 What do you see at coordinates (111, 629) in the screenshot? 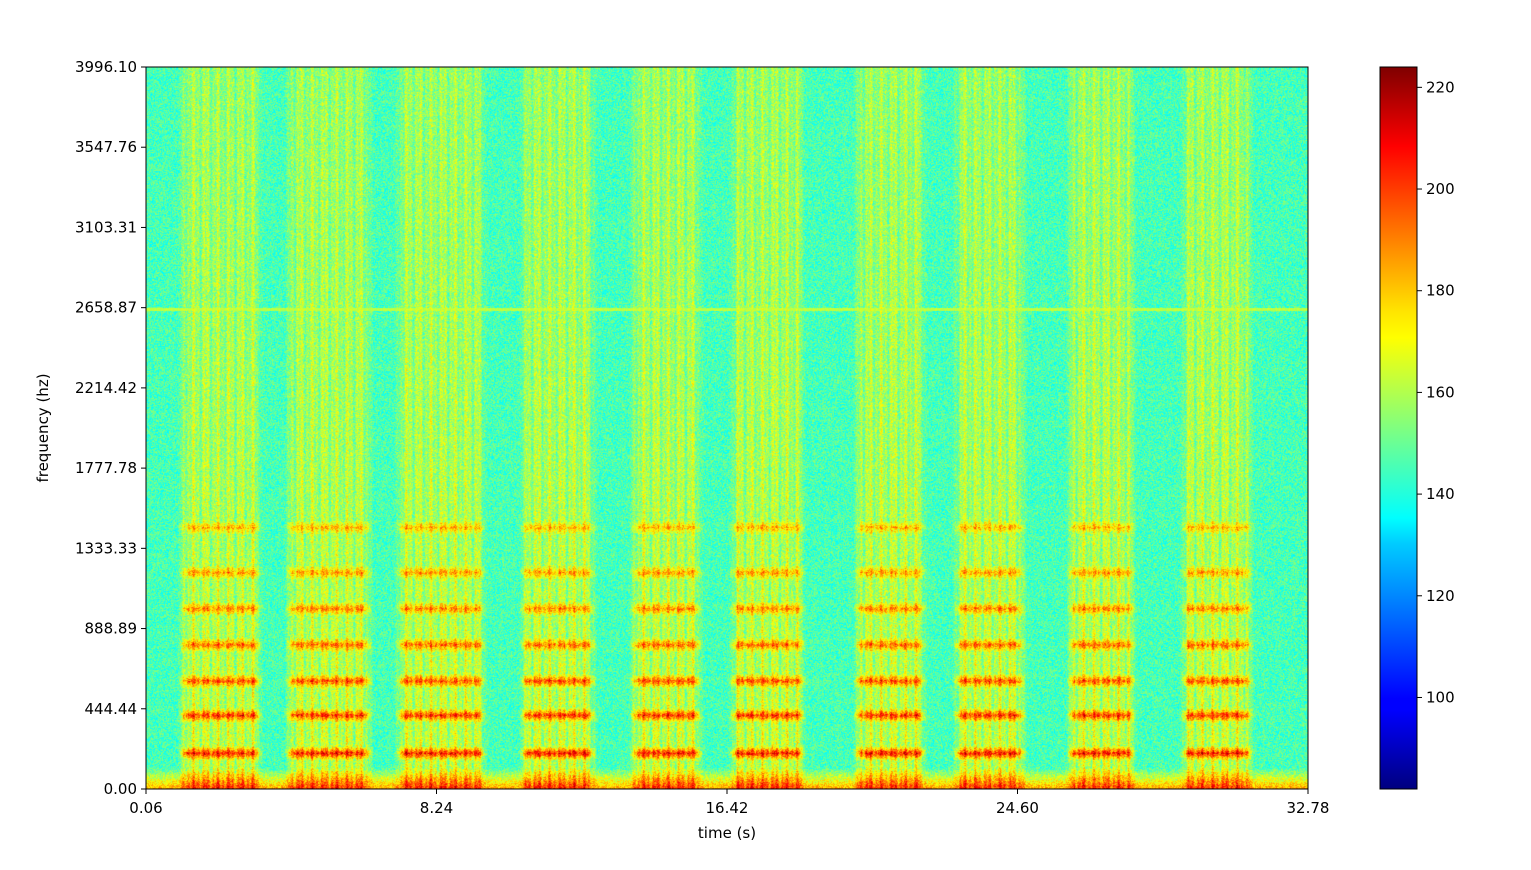
I see `y-tick-label: 888.89` at bounding box center [111, 629].